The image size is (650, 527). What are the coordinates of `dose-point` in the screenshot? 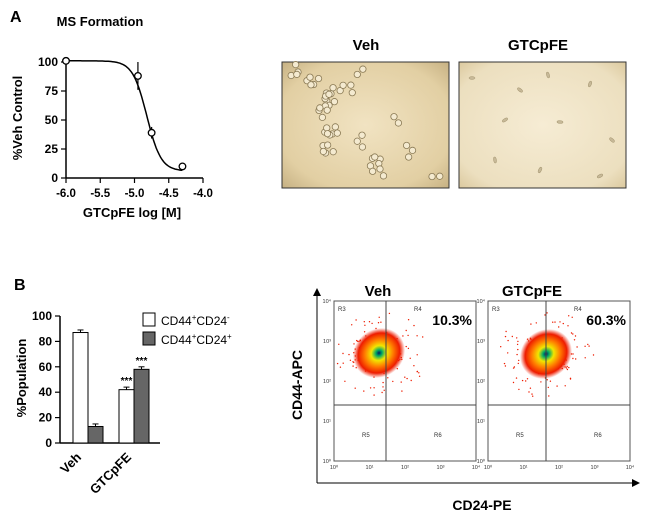 It's located at (66, 60).